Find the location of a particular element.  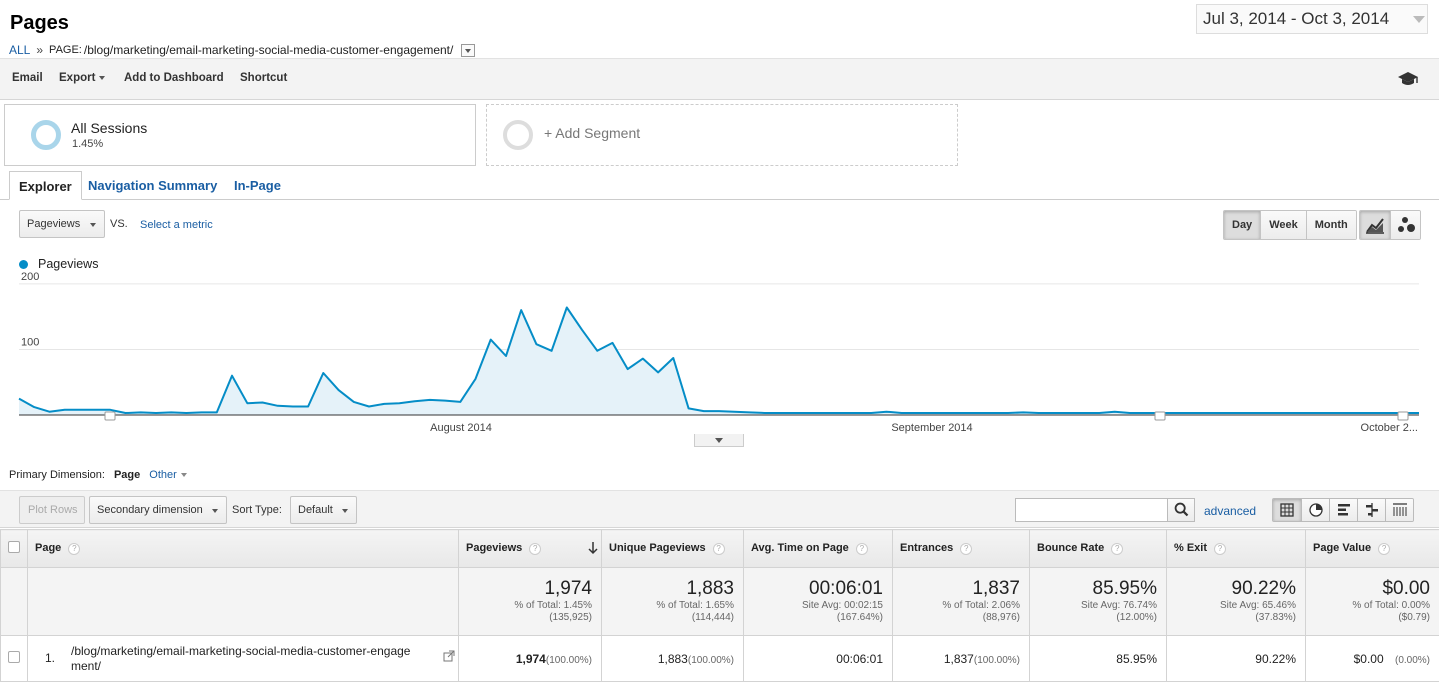

motion-chart-button is located at coordinates (1405, 225).